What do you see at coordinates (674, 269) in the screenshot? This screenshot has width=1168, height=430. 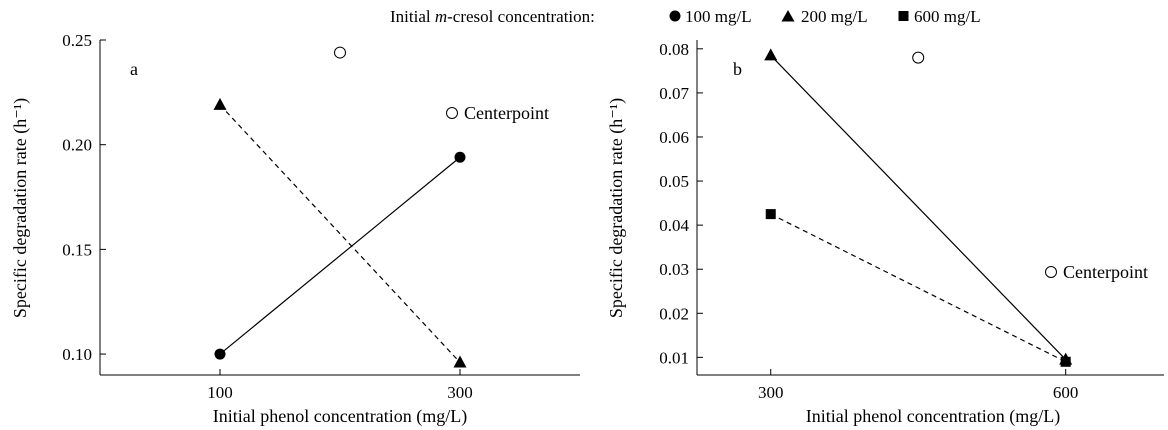 I see `y-tick-label: 0.03` at bounding box center [674, 269].